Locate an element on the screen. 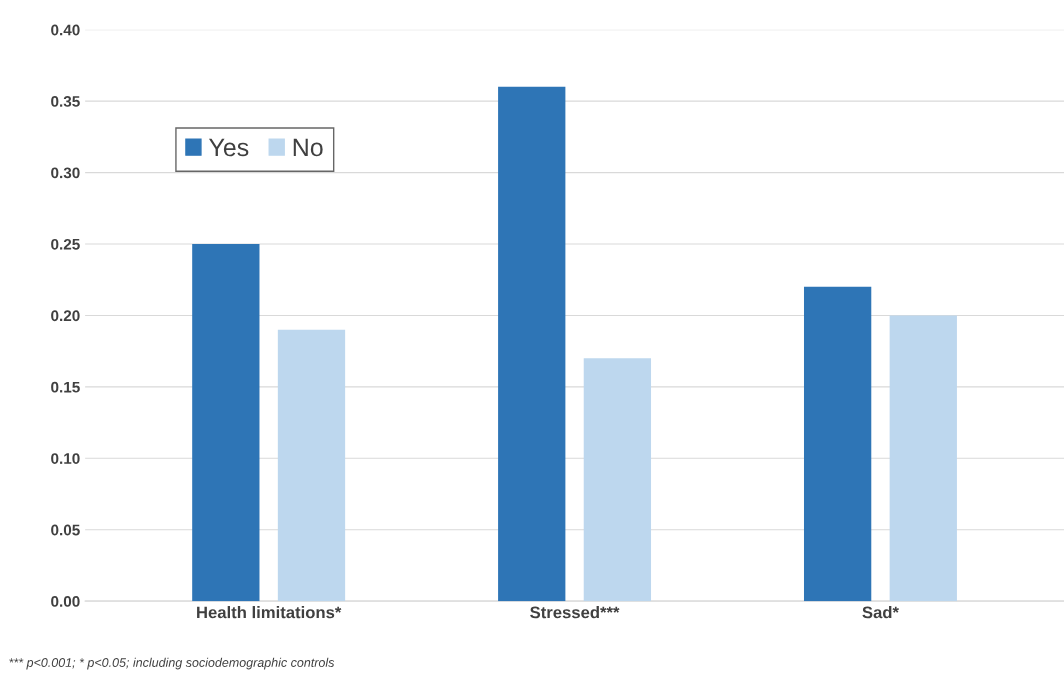 This screenshot has height=691, width=1064. y-tick-label: 0.30 is located at coordinates (65, 173).